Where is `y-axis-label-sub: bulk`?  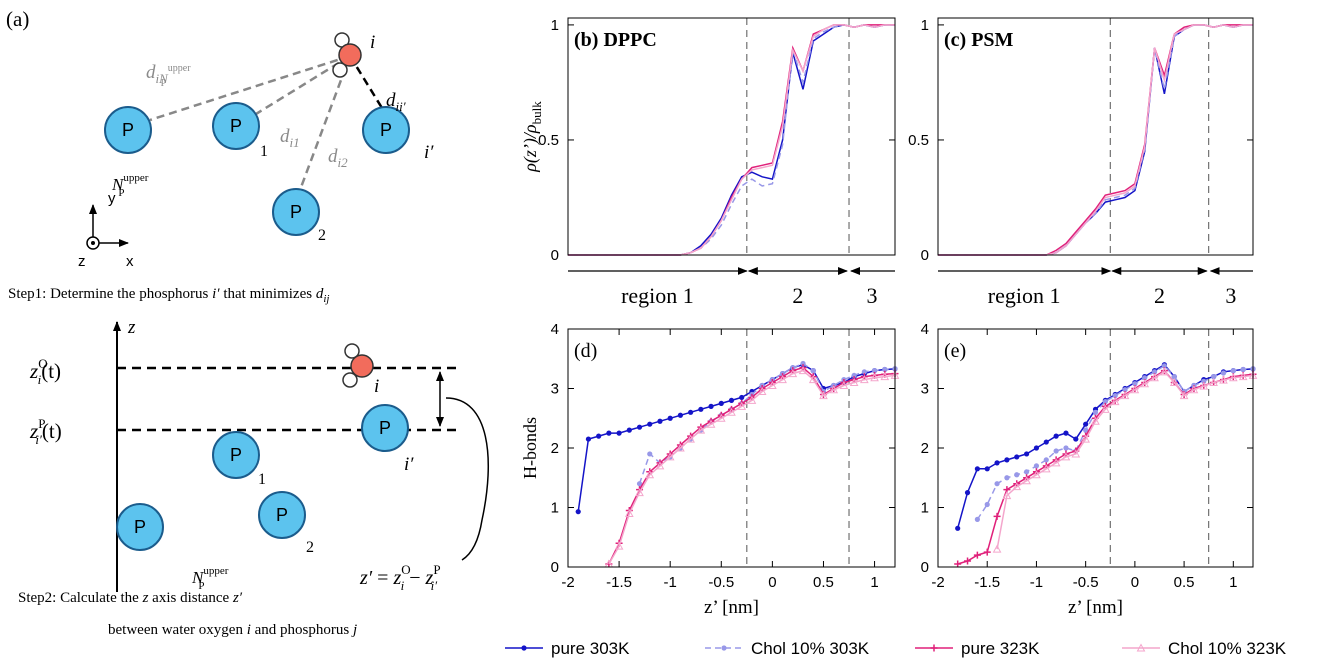 y-axis-label-sub: bulk is located at coordinates (536, 113).